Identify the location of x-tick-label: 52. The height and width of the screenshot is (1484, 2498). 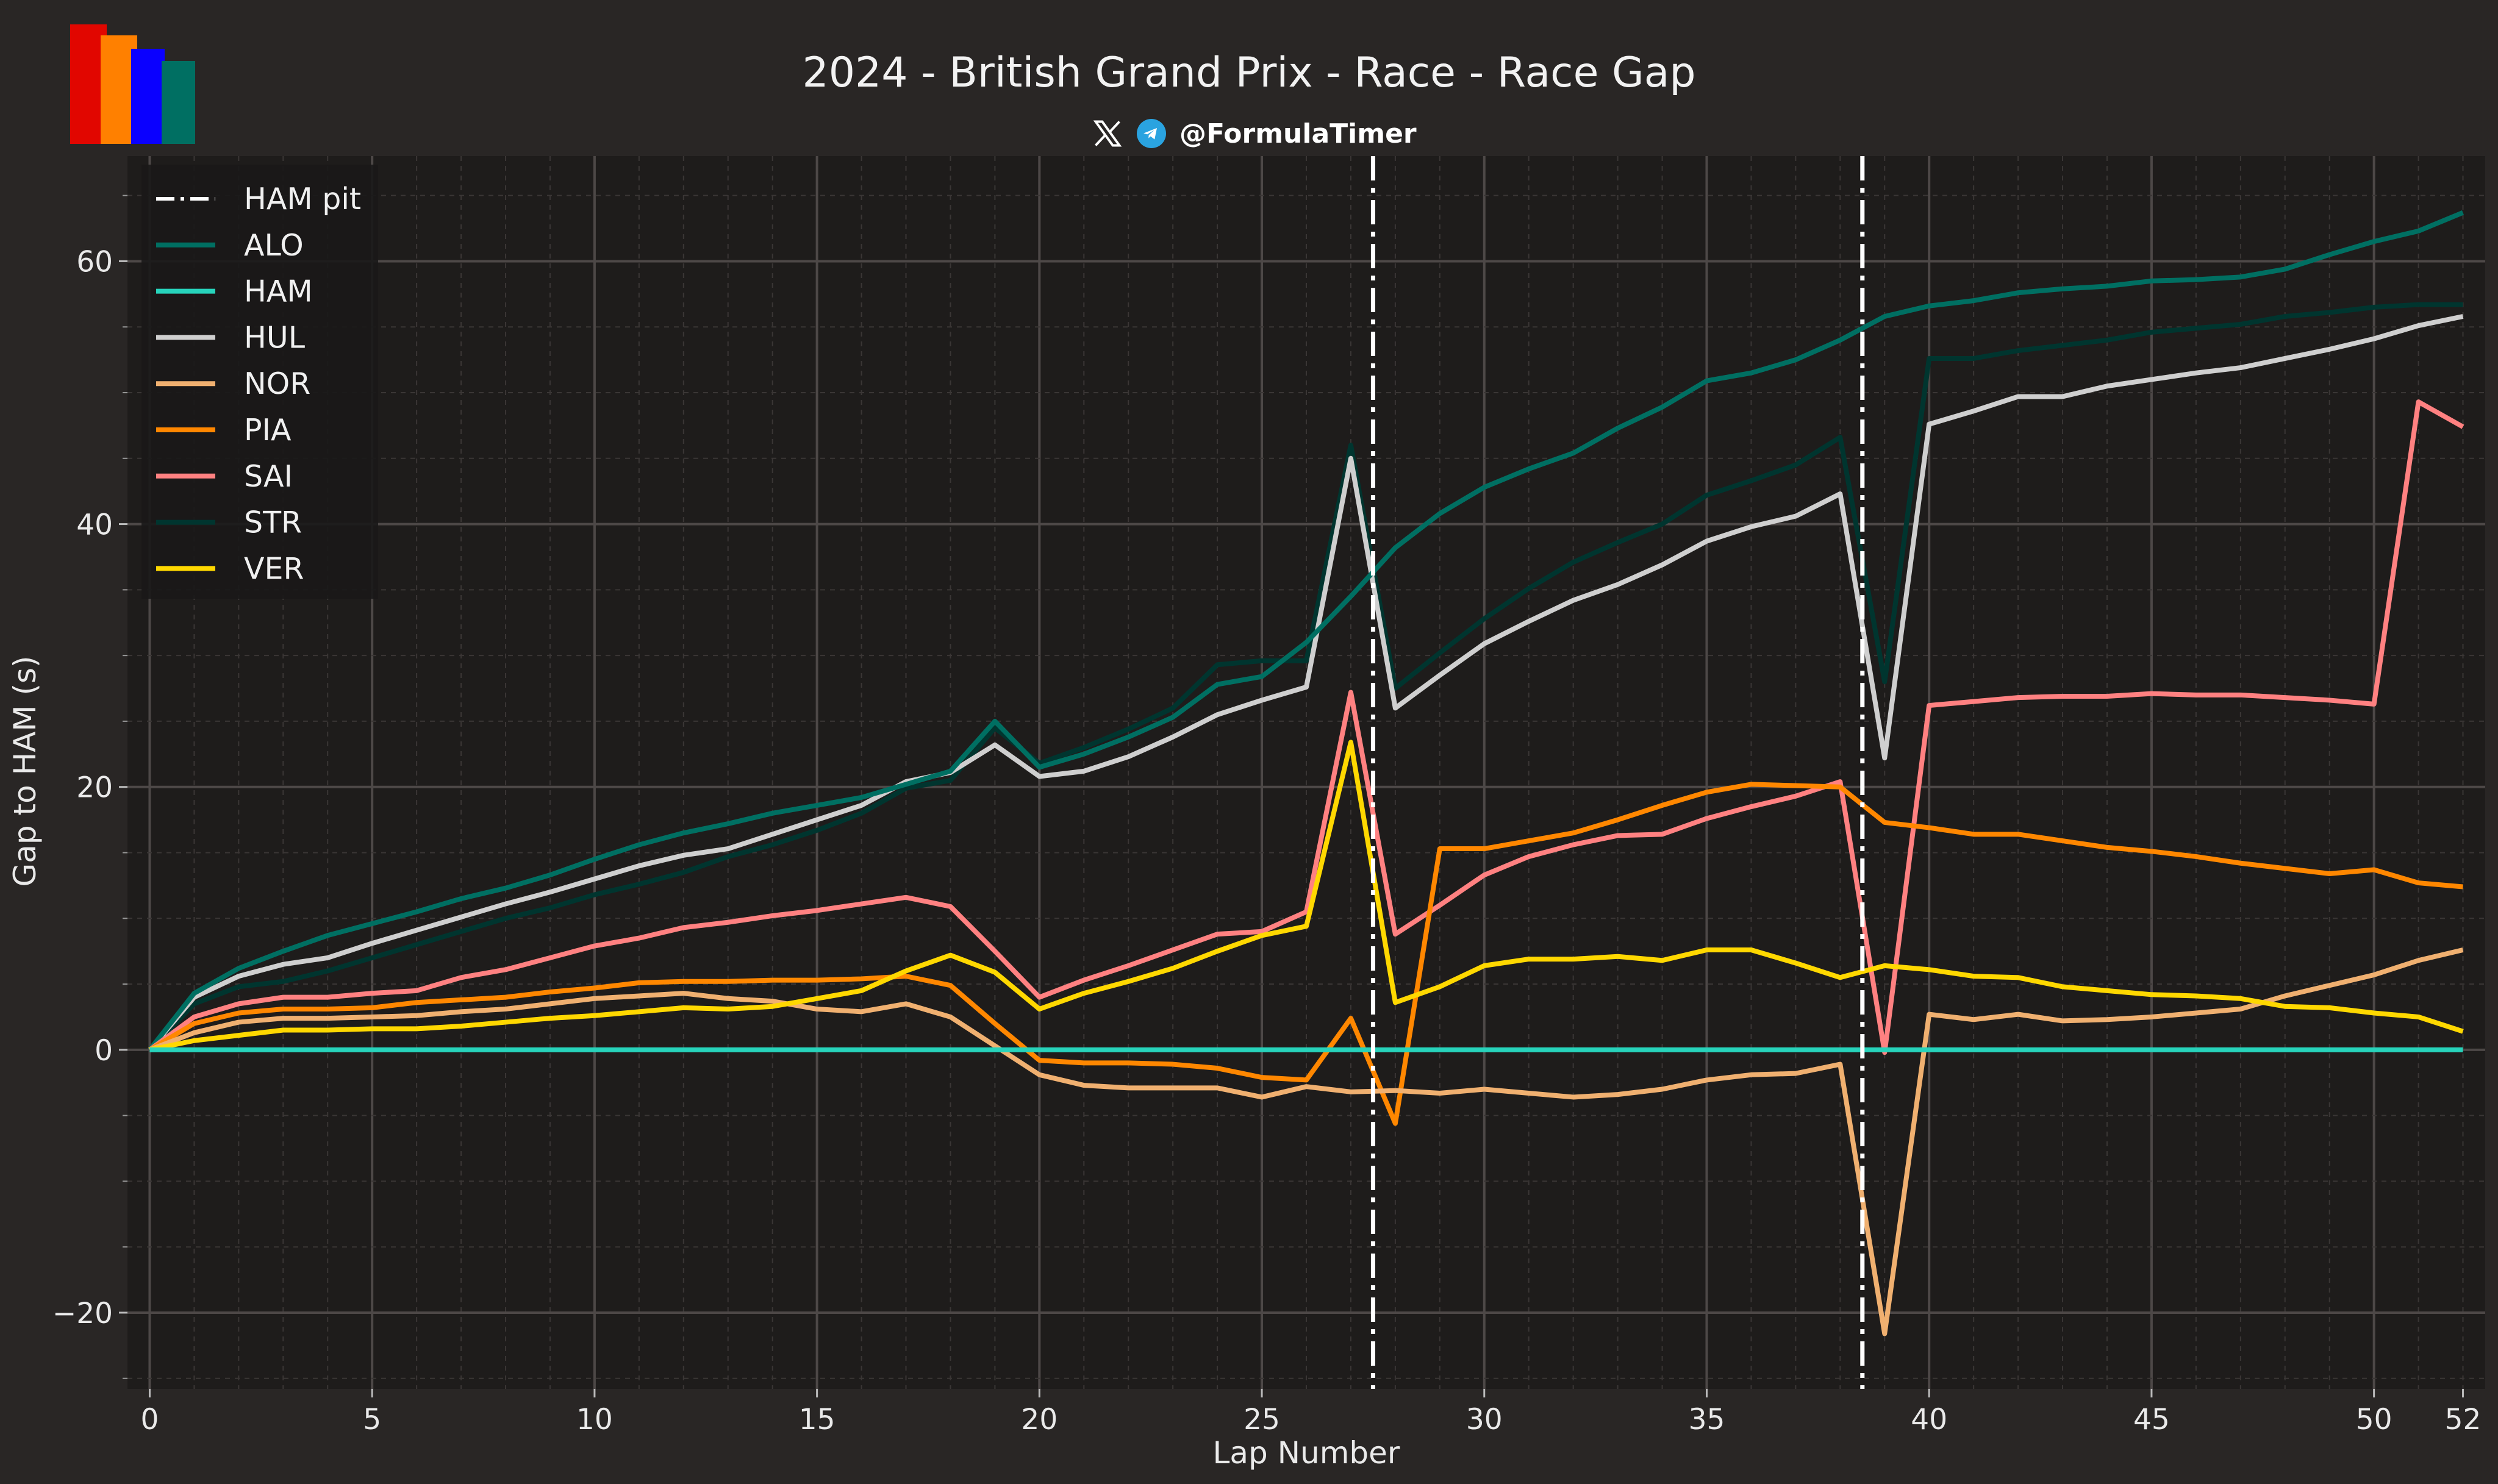
(2463, 1419).